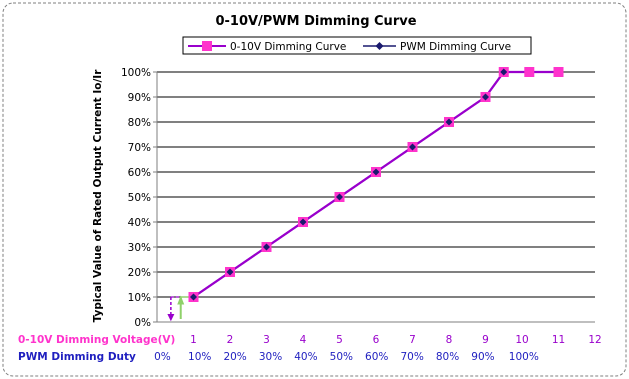 The height and width of the screenshot is (379, 629). What do you see at coordinates (193, 340) in the screenshot?
I see `voltage-tick-label: 1` at bounding box center [193, 340].